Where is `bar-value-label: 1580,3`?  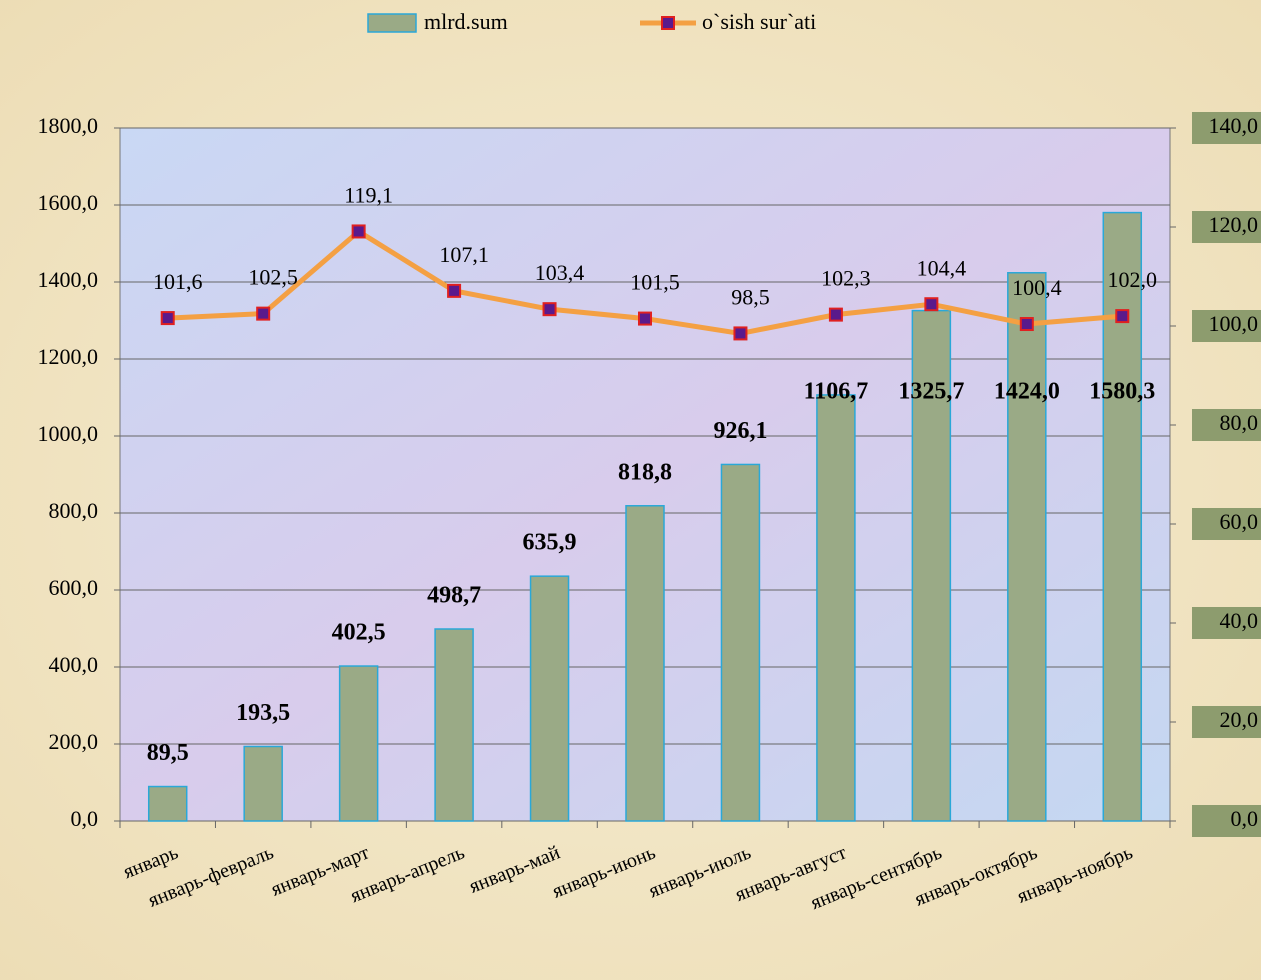
bar-value-label: 1580,3 is located at coordinates (1122, 392).